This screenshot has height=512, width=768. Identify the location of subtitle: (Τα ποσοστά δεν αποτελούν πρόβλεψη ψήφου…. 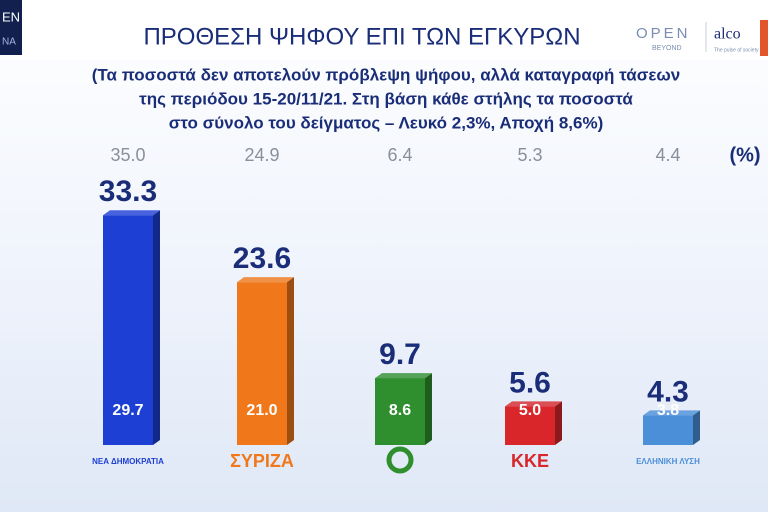
(386, 74).